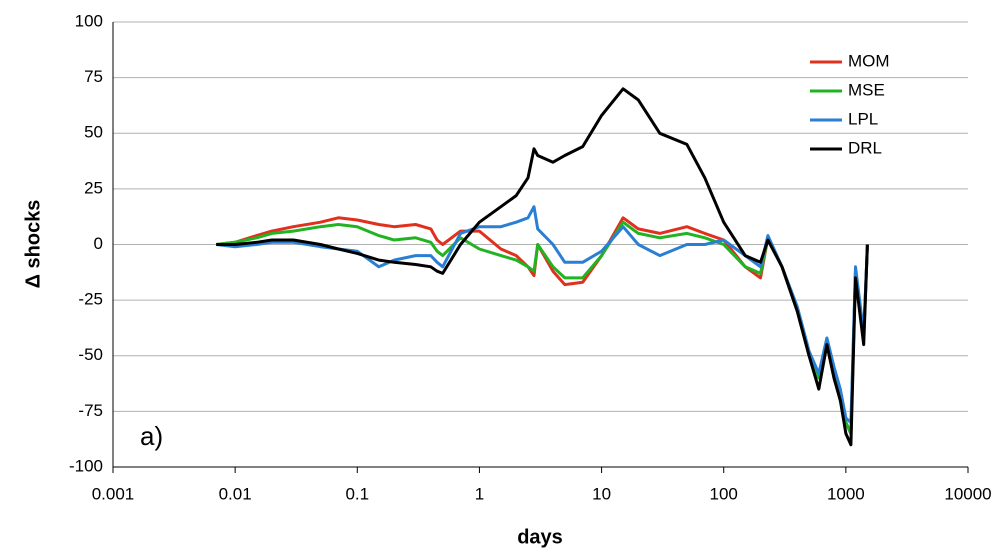 Image resolution: width=1006 pixels, height=554 pixels. I want to click on x-tick-label: 0.001, so click(113, 493).